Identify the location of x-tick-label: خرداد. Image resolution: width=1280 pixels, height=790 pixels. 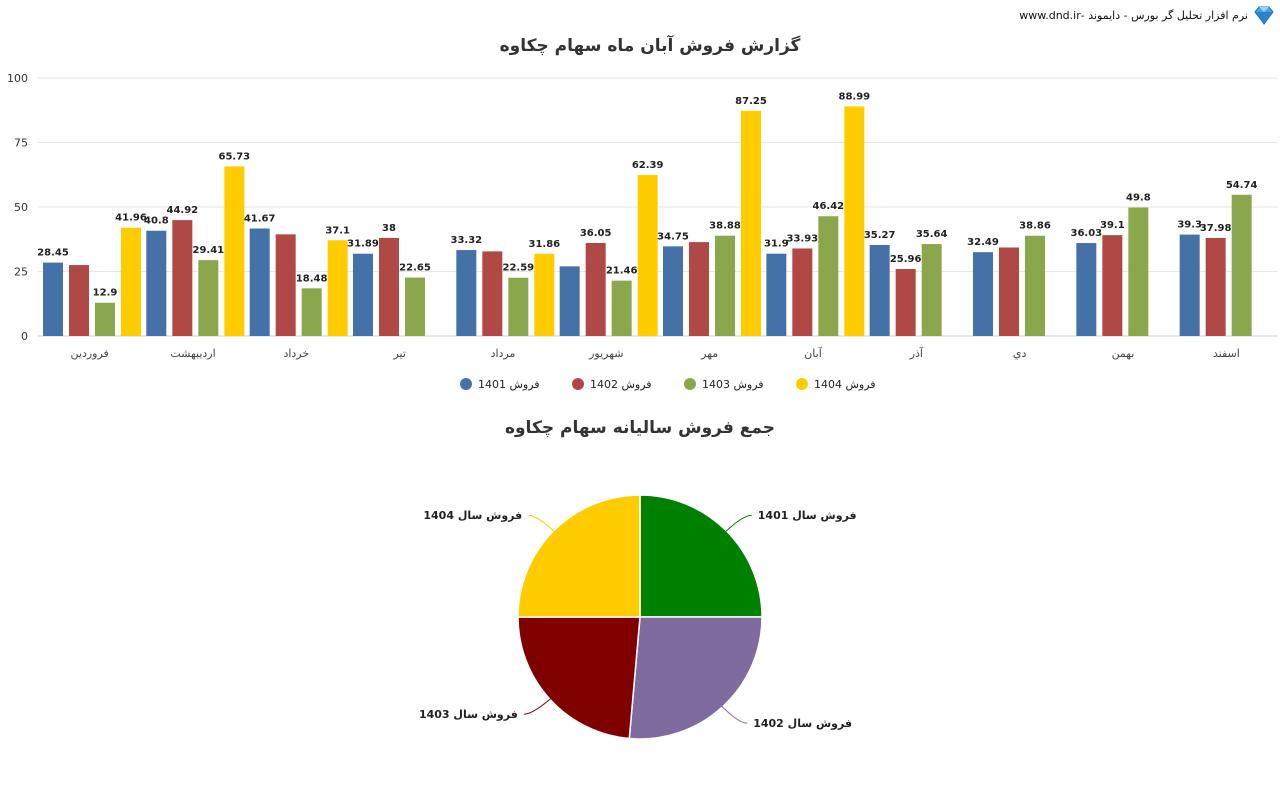
(296, 353).